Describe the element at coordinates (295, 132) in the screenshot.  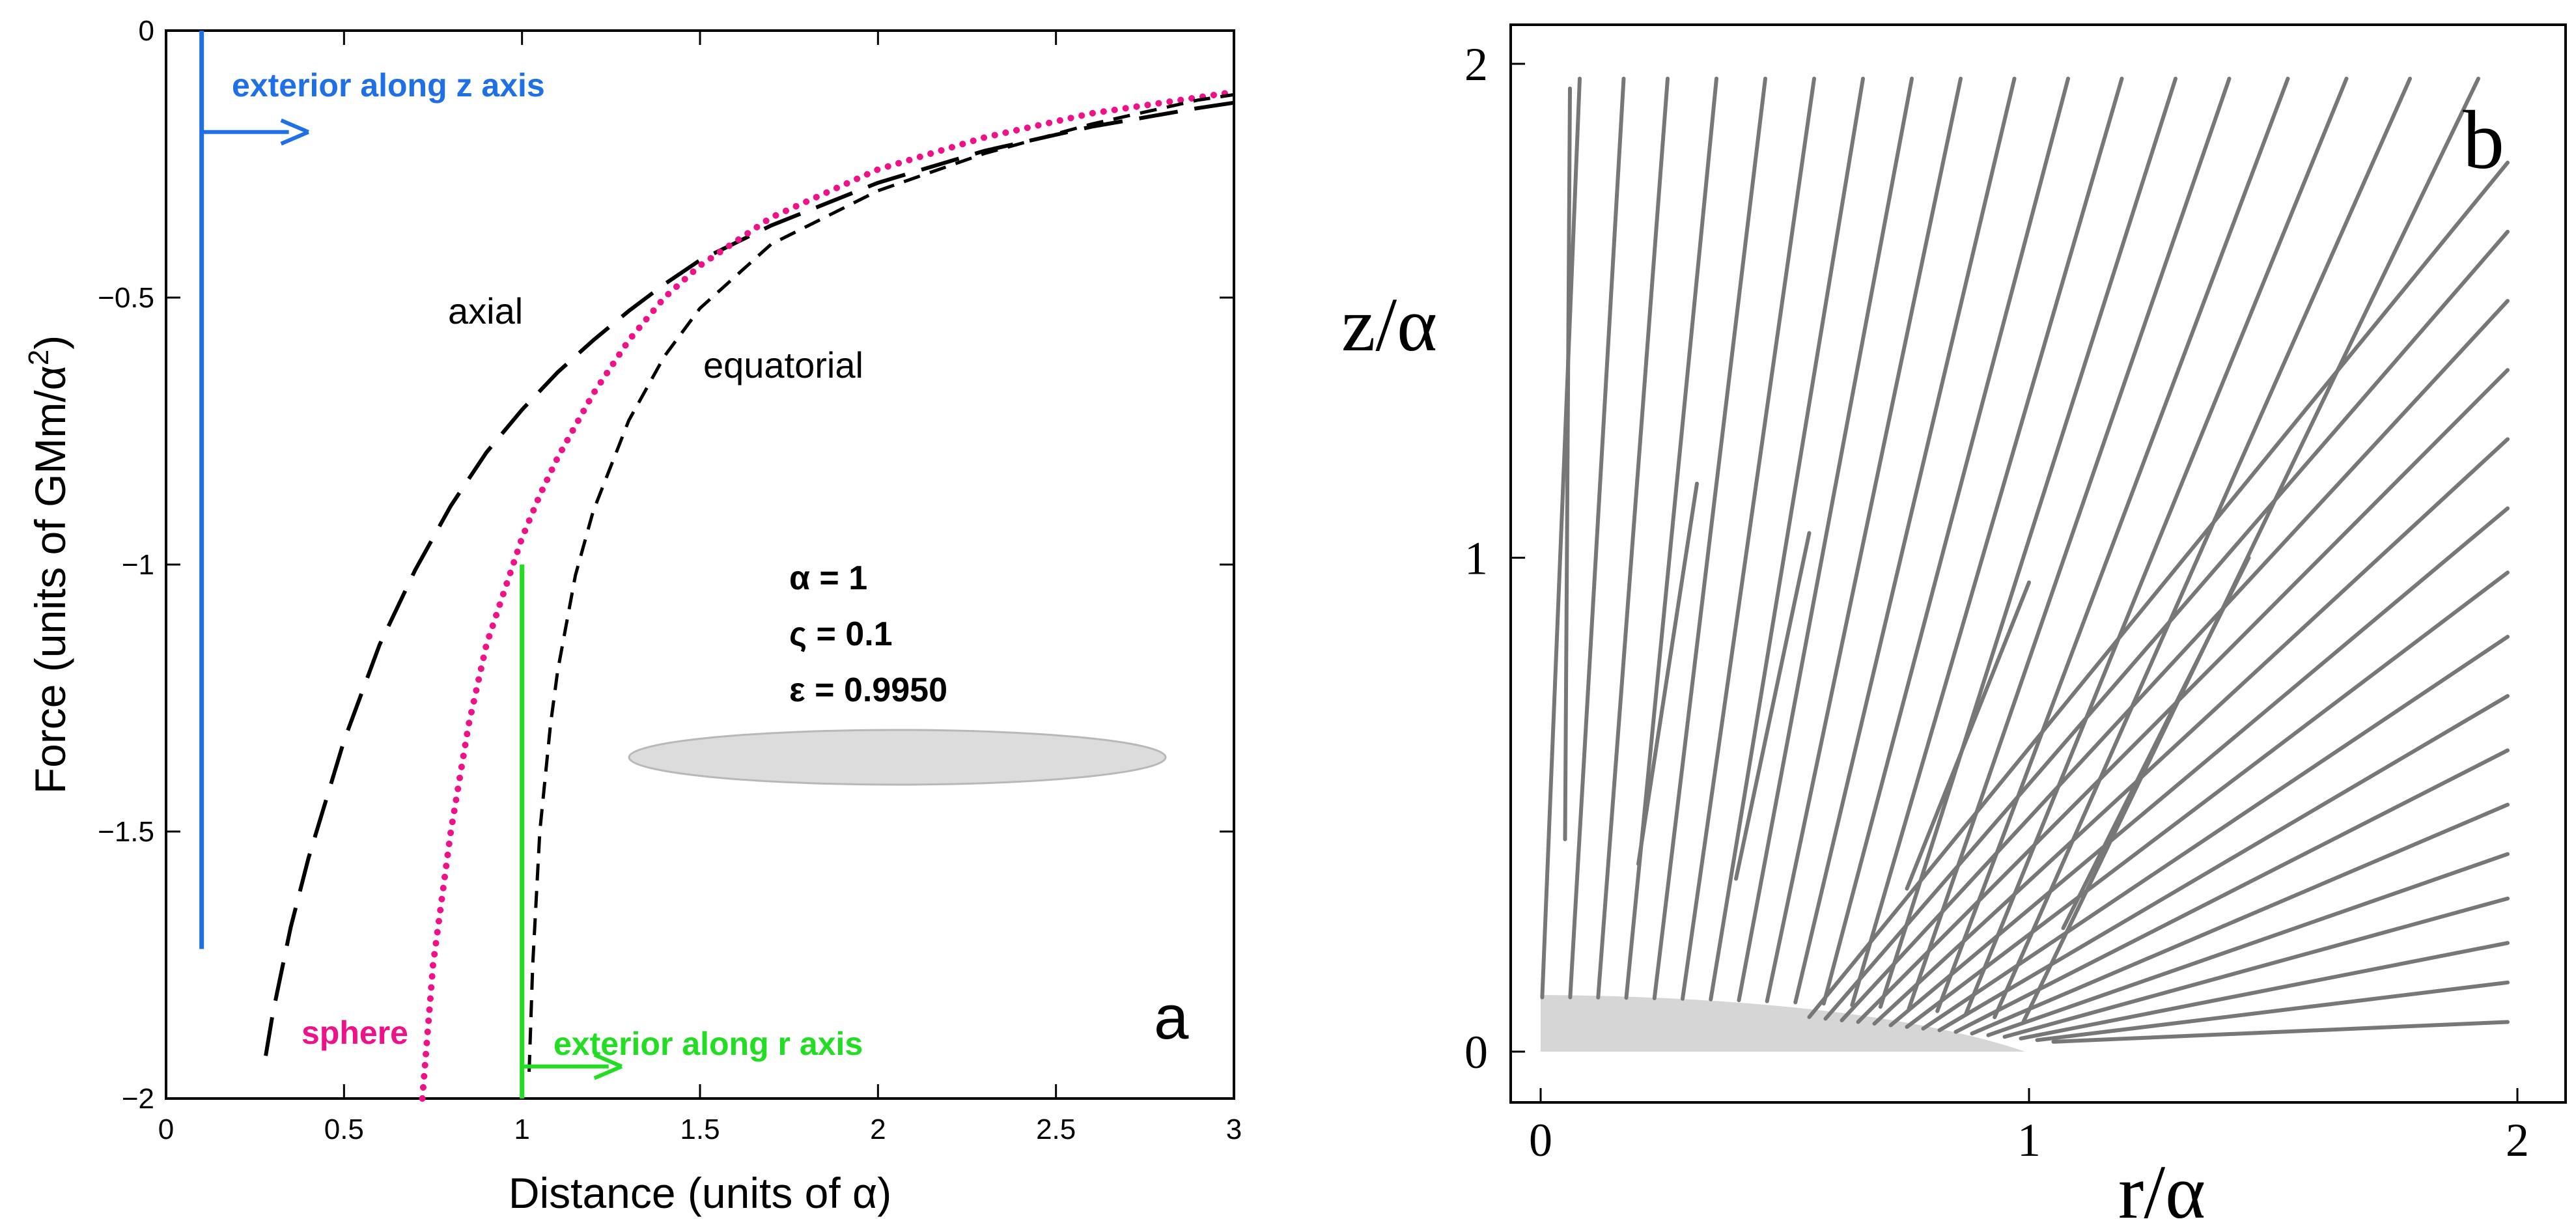
I see `exterior-z-arrow-head` at that location.